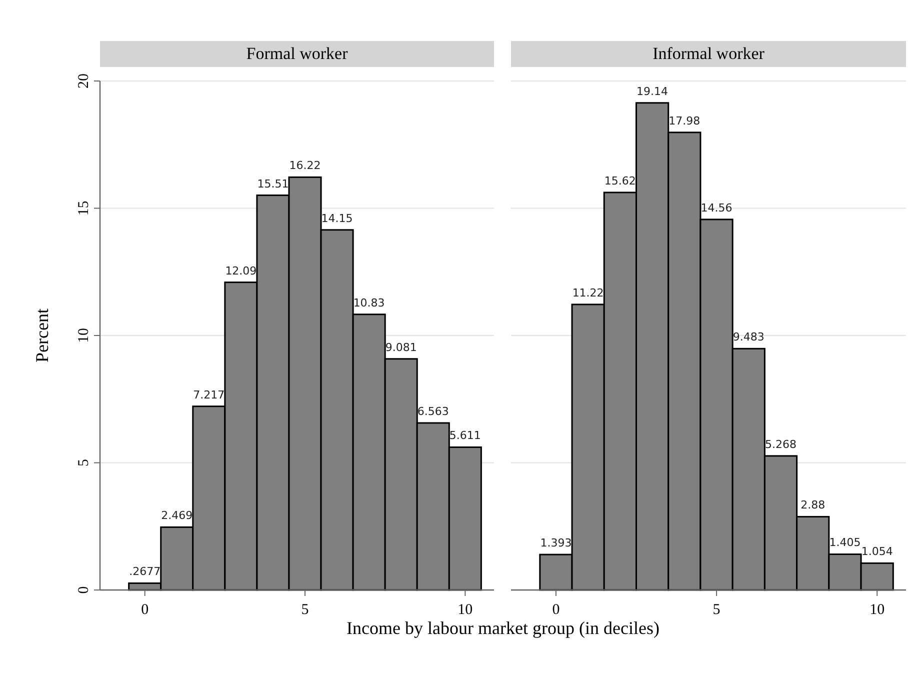 Image resolution: width=920 pixels, height=675 pixels. I want to click on data-label: 17.98, so click(684, 121).